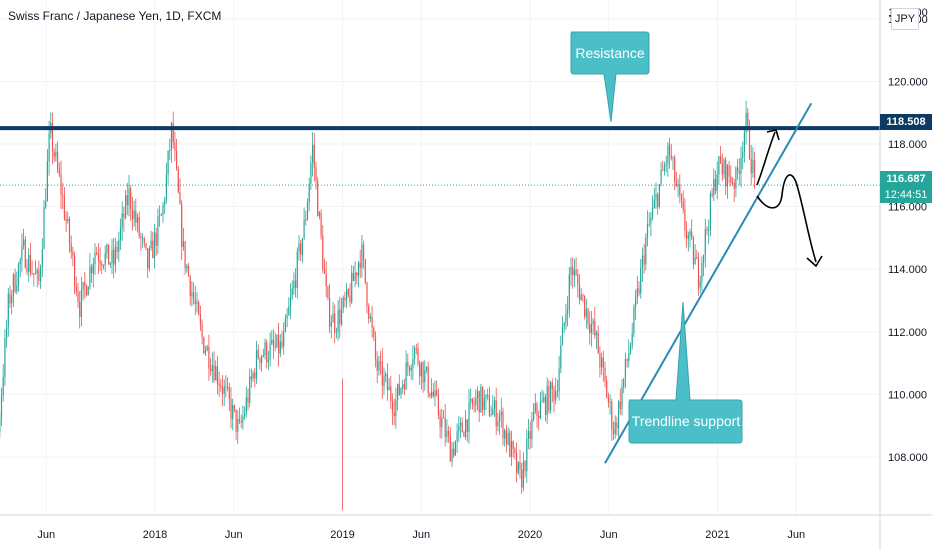 The width and height of the screenshot is (932, 550). What do you see at coordinates (907, 333) in the screenshot?
I see `y-tick-label: 112.000` at bounding box center [907, 333].